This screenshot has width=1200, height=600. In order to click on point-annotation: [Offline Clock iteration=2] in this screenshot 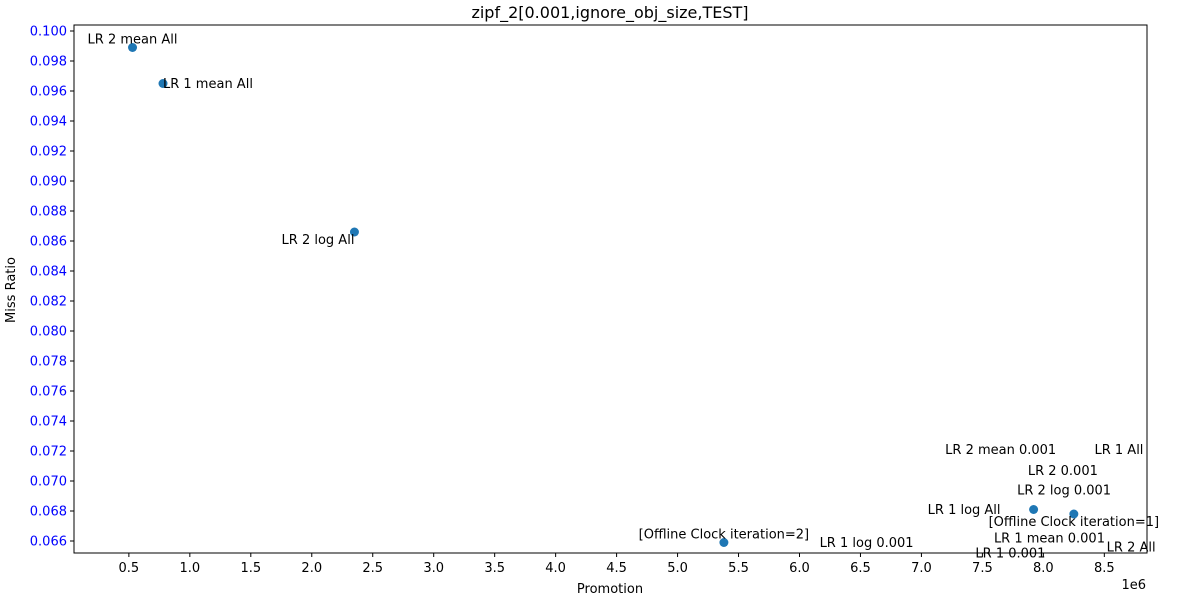, I will do `click(724, 535)`.